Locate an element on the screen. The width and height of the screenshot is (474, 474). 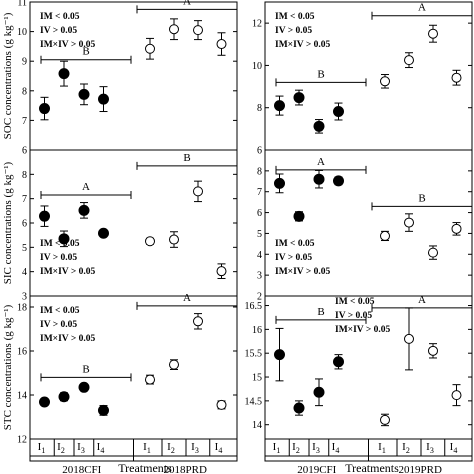
y-tick-label: 5 is located at coordinates (259, 234).